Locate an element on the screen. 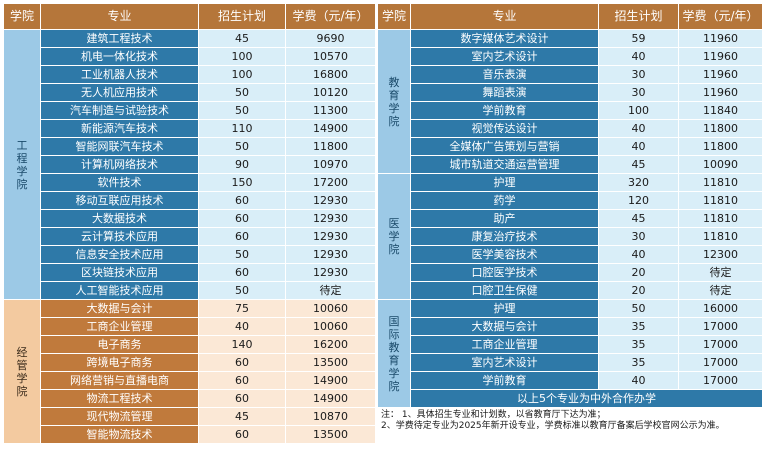  table-row: 电子商务 140 16200 is located at coordinates (190, 344).